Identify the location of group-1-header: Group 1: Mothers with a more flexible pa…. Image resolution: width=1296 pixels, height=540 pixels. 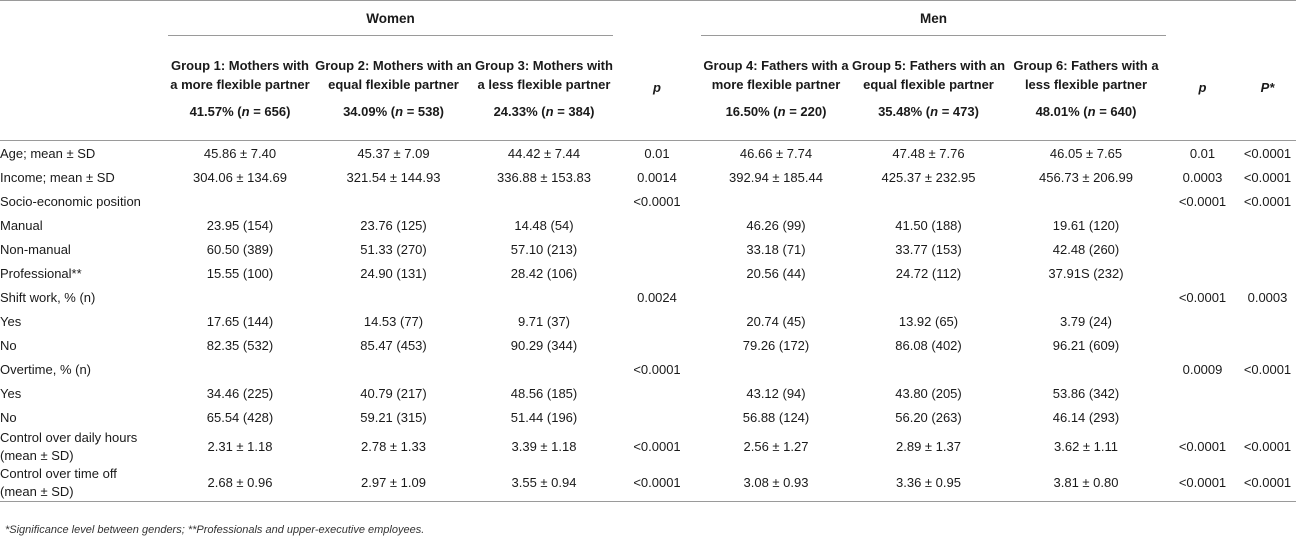
(240, 88).